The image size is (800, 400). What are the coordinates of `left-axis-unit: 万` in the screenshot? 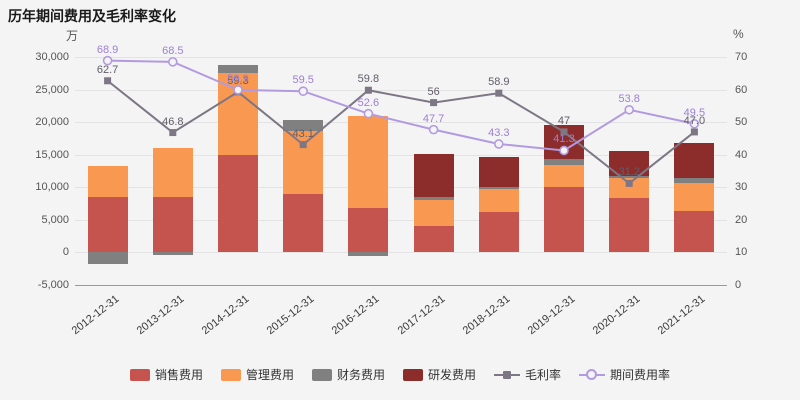 It's located at (71, 36).